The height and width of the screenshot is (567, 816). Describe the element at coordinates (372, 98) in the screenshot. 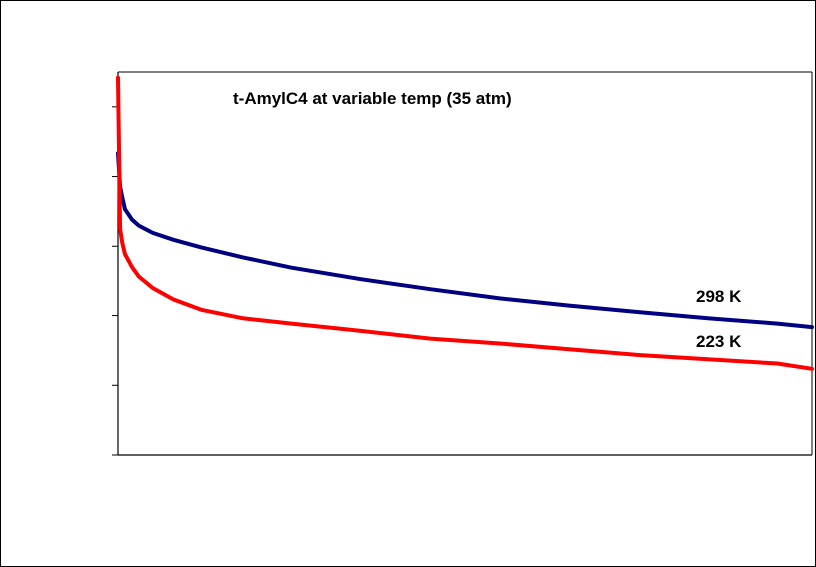

I see `chart-title: t-AmylC4 at variable temp (35 atm)` at that location.